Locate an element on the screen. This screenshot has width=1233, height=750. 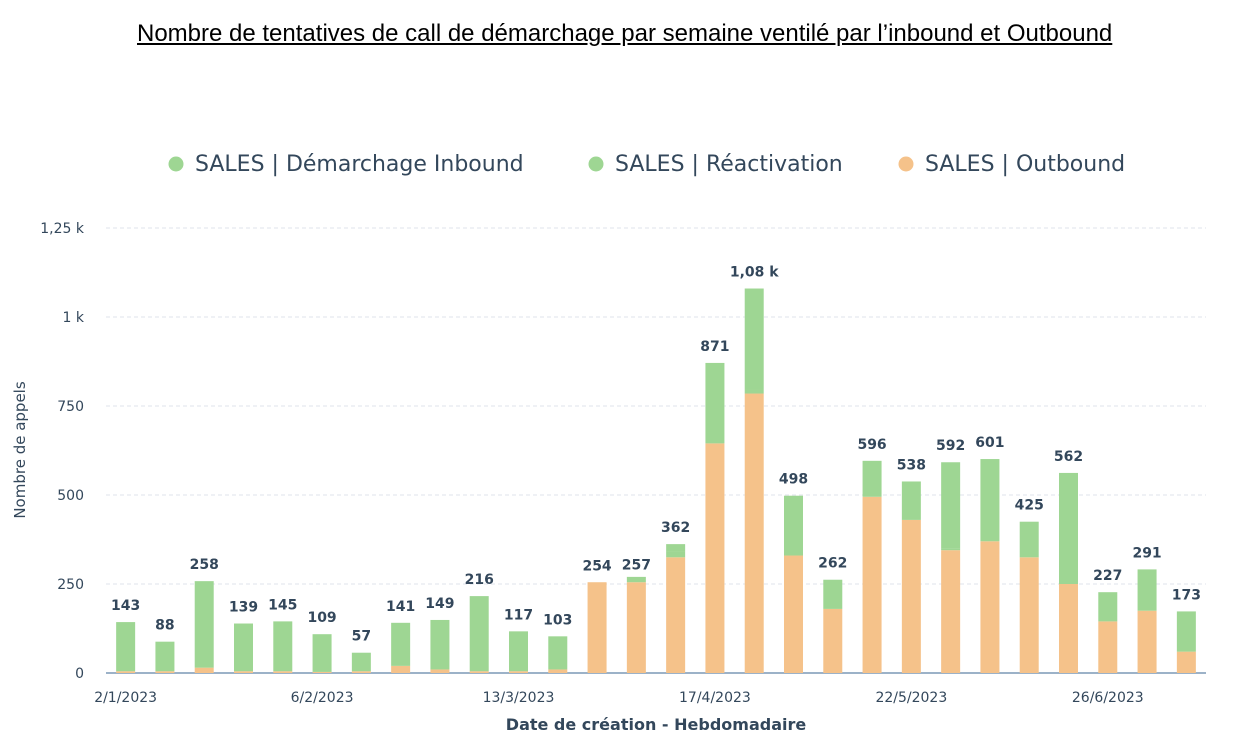
x-axis-title: Date de création - Hebdomadaire is located at coordinates (656, 724).